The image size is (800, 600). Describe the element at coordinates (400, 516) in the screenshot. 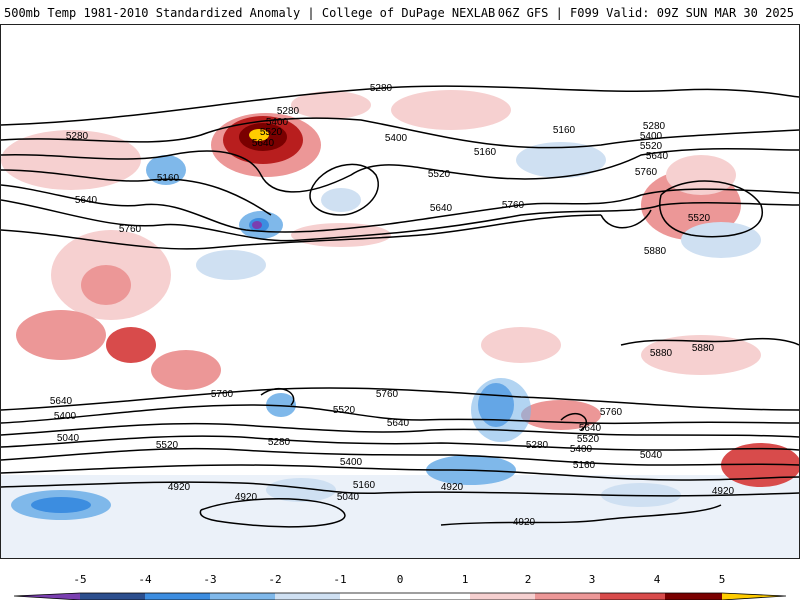

I see `southern-neutral-band` at that location.